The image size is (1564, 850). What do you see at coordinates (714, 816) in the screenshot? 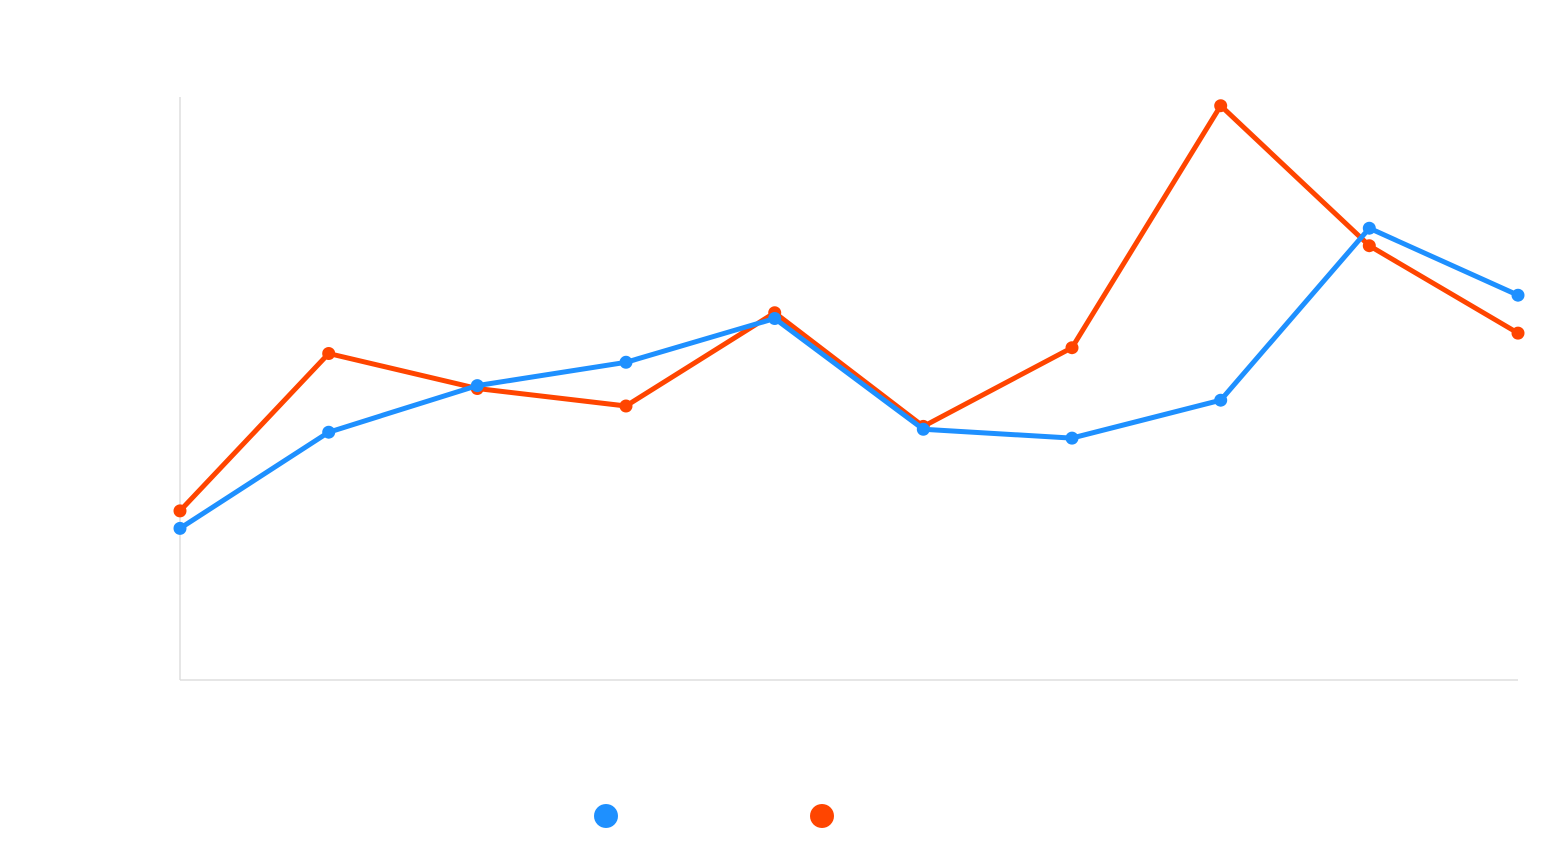
I see `legend` at bounding box center [714, 816].